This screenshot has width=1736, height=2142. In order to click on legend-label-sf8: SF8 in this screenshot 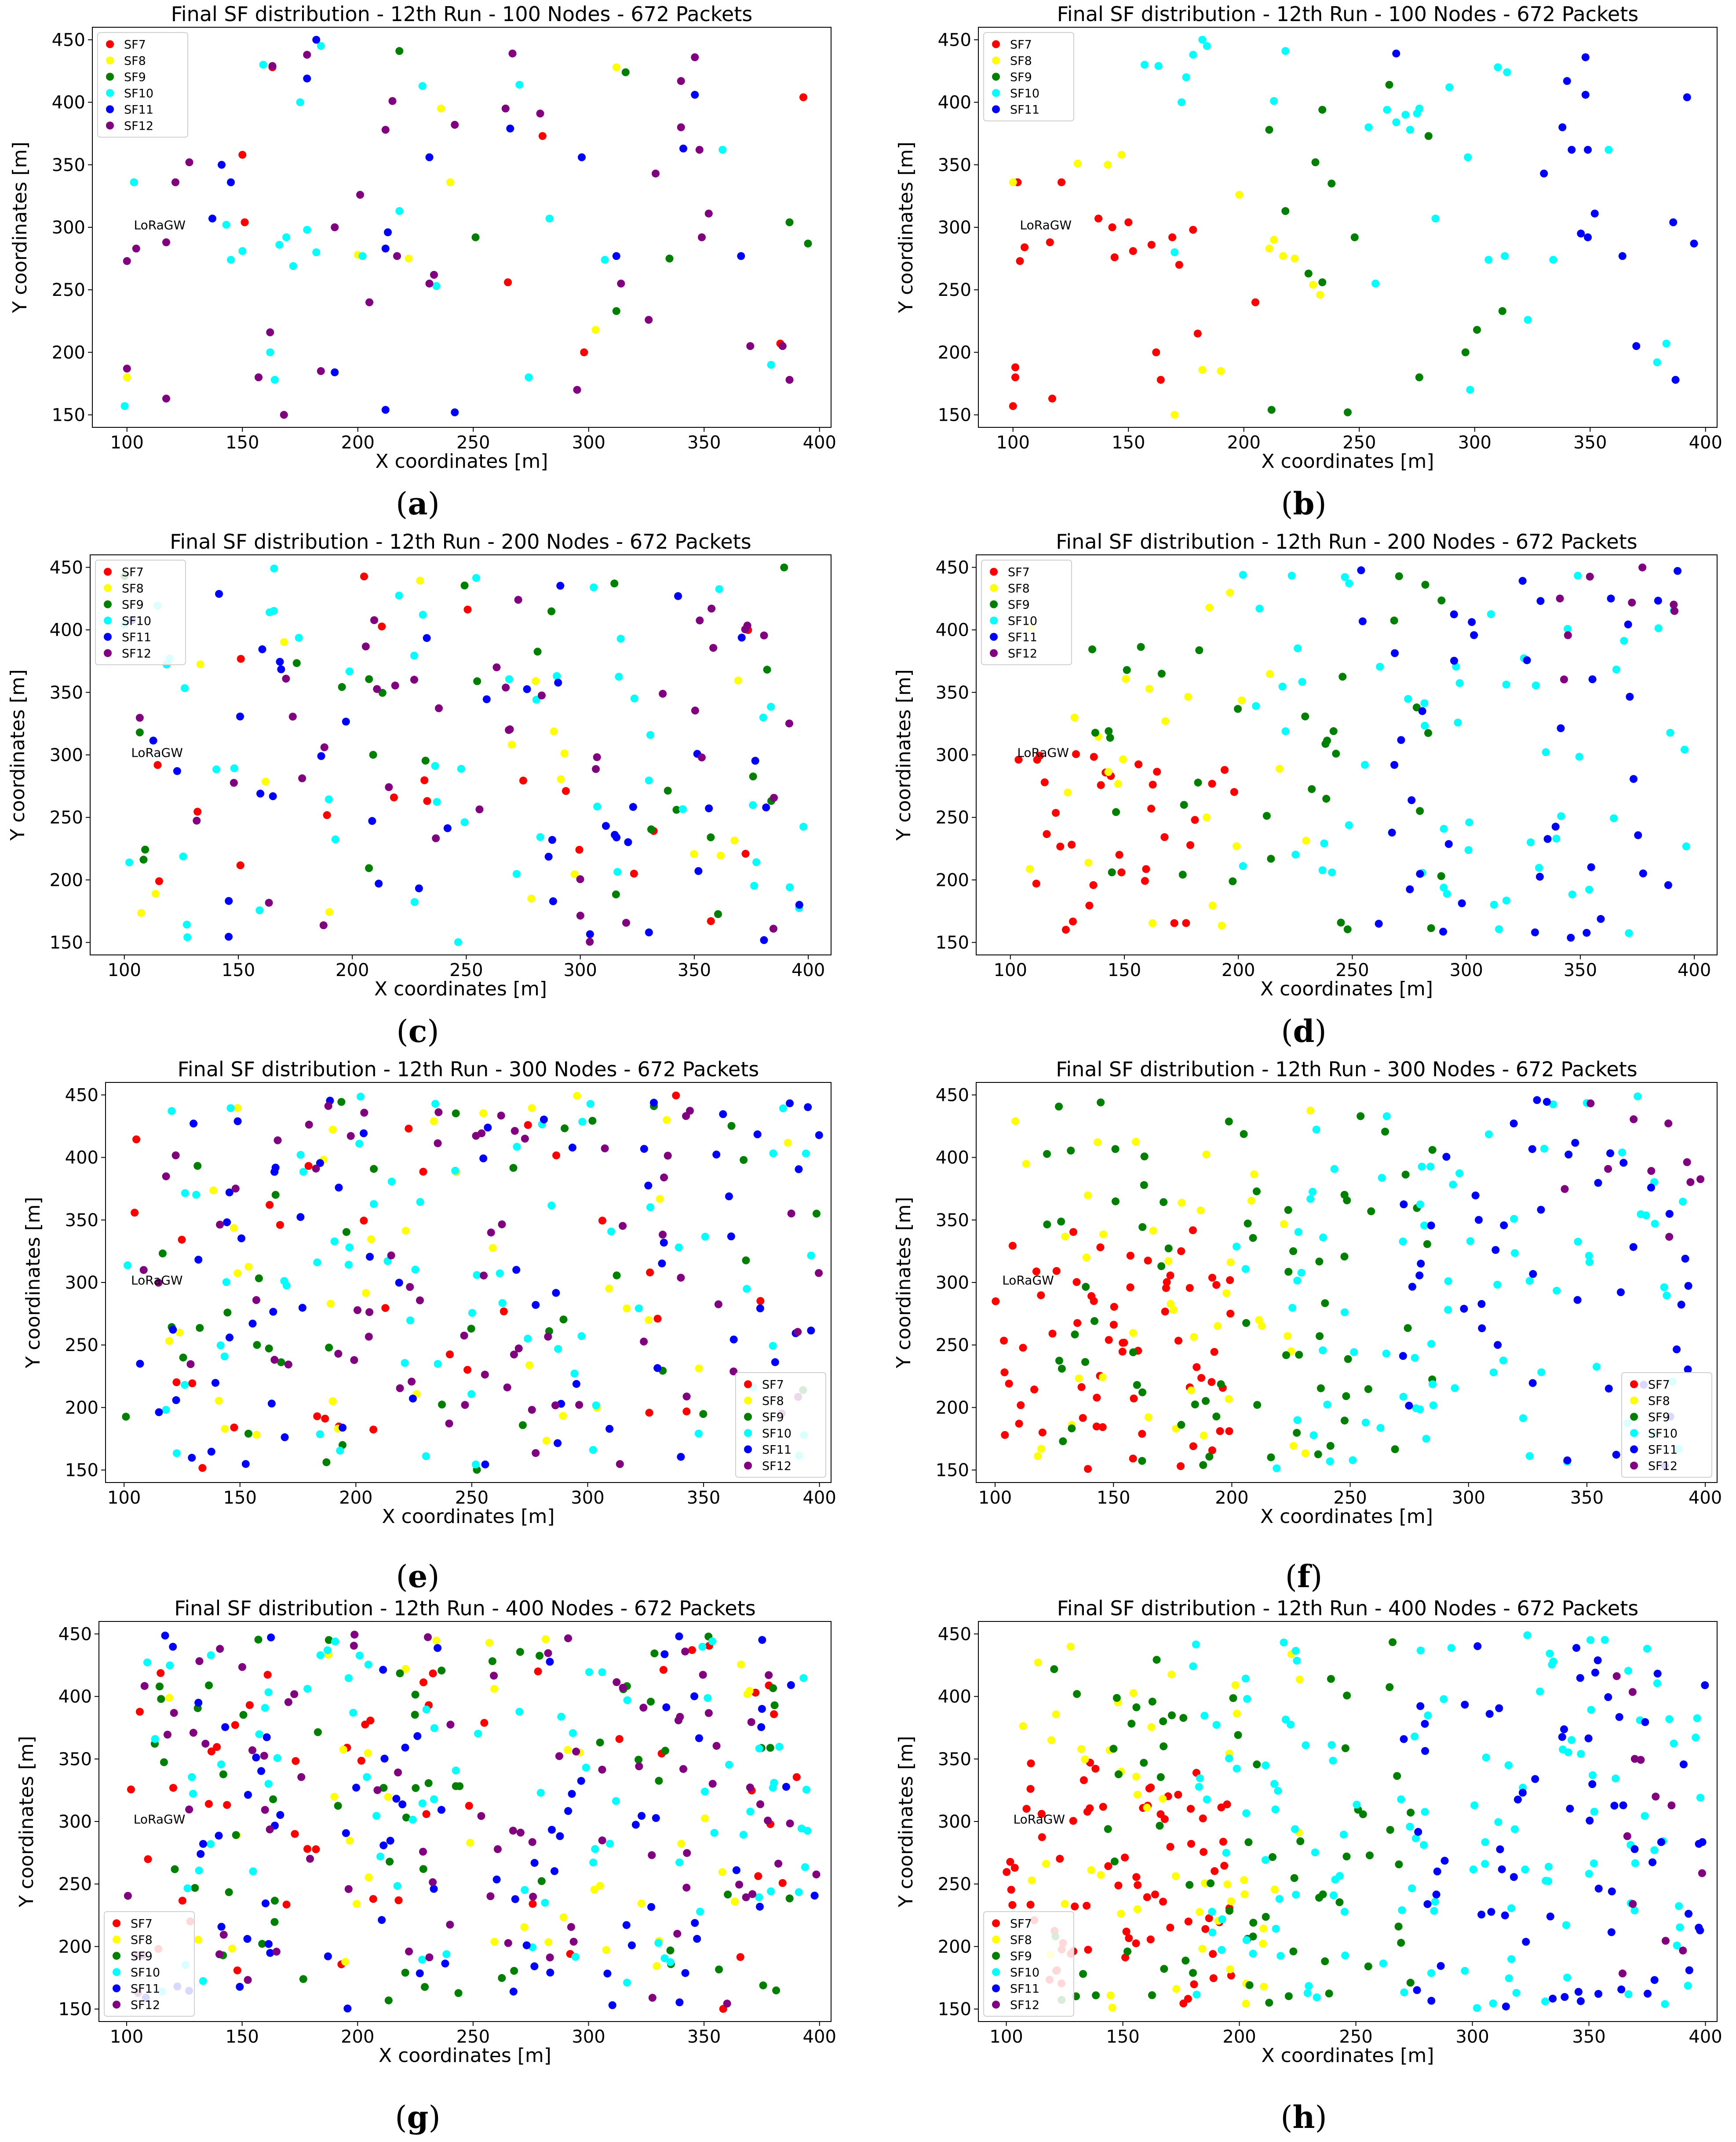, I will do `click(773, 1401)`.